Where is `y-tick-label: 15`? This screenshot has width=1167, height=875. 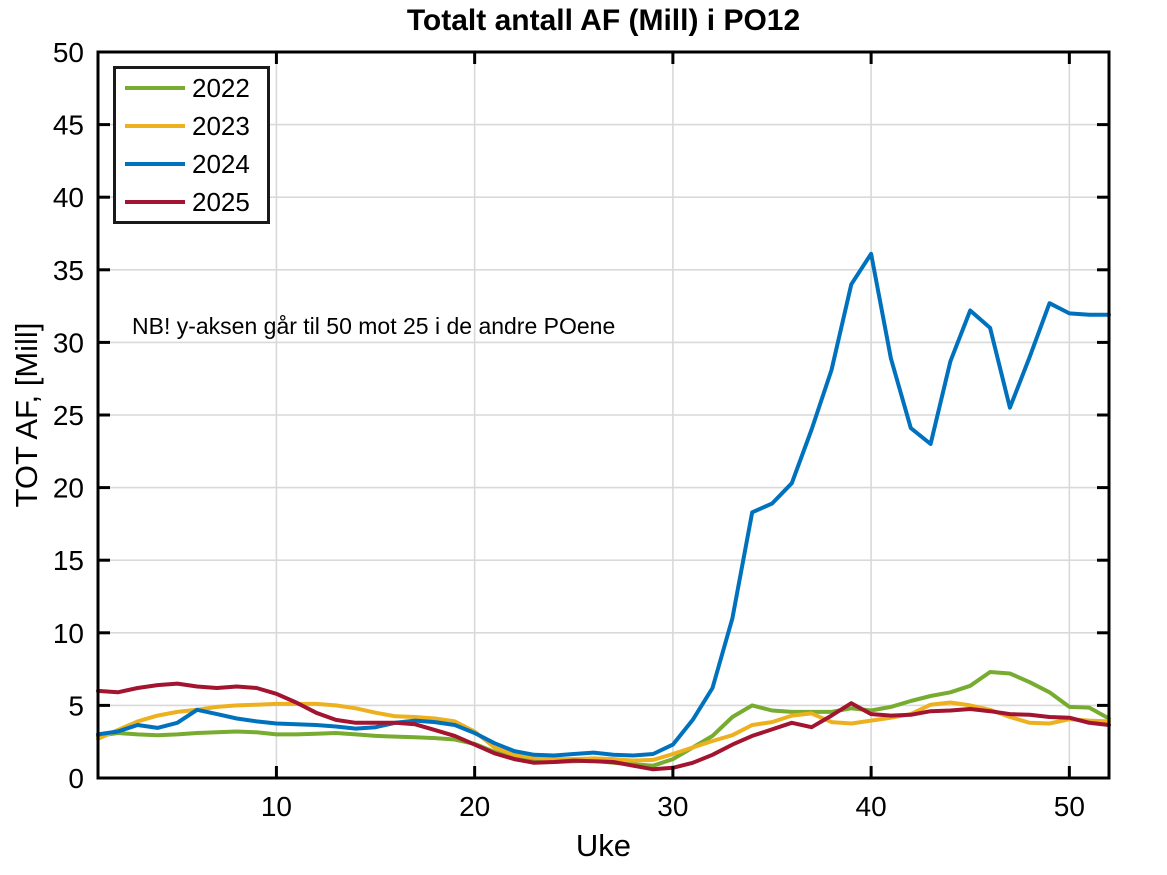 y-tick-label: 15 is located at coordinates (68, 560).